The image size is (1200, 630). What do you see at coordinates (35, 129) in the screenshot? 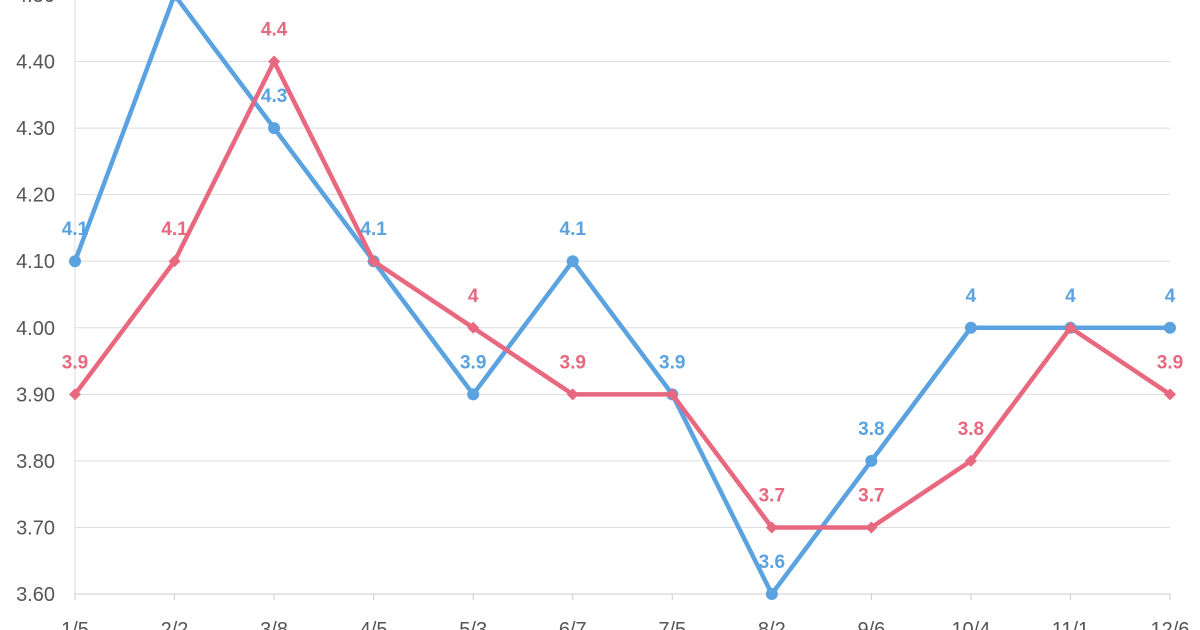
I see `y-tick-label: 4.30` at bounding box center [35, 129].